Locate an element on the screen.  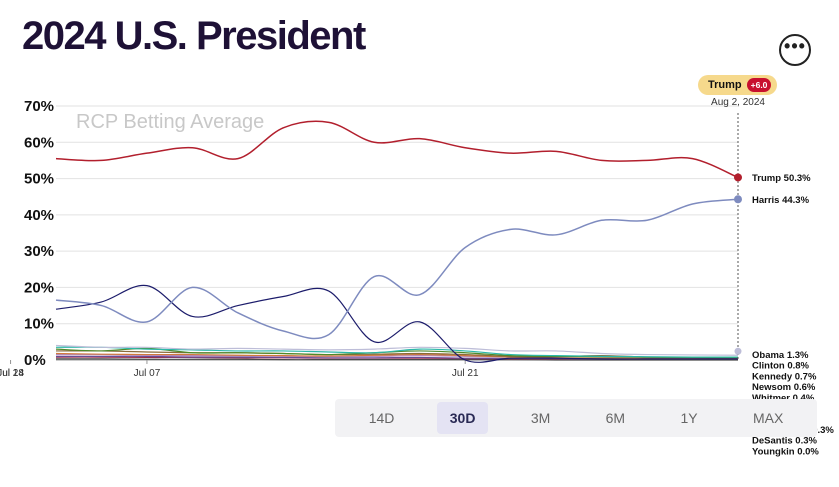
y-tick-label: 10% is located at coordinates (39, 324).